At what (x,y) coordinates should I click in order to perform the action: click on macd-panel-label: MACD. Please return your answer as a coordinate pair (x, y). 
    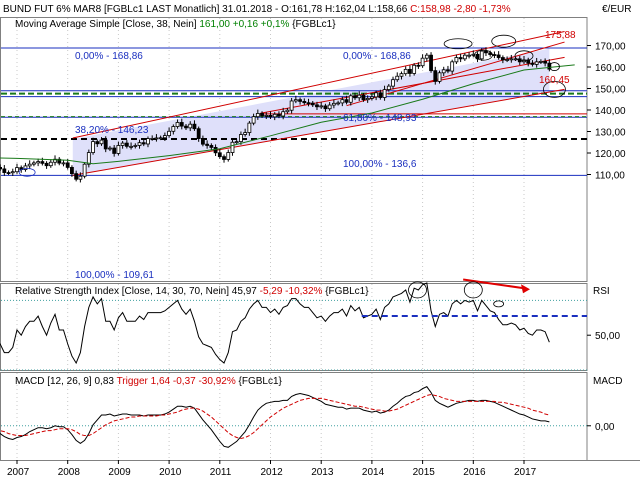
    Looking at the image, I should click on (607, 381).